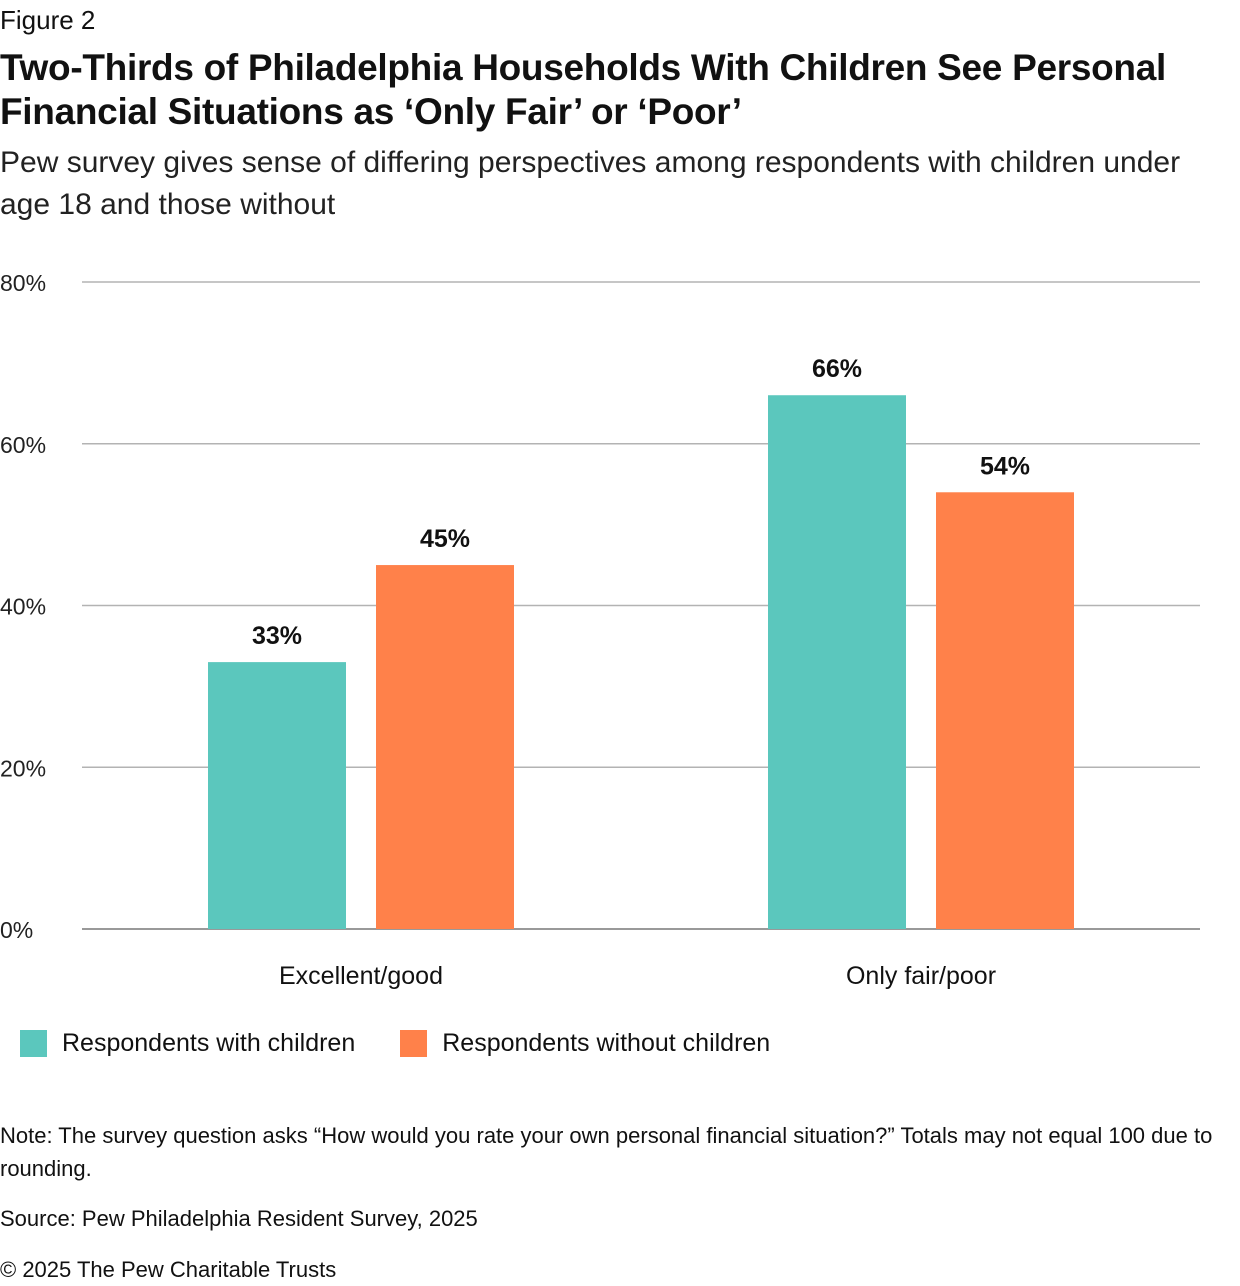 This screenshot has width=1240, height=1286. What do you see at coordinates (277, 636) in the screenshot?
I see `data-label: 33%` at bounding box center [277, 636].